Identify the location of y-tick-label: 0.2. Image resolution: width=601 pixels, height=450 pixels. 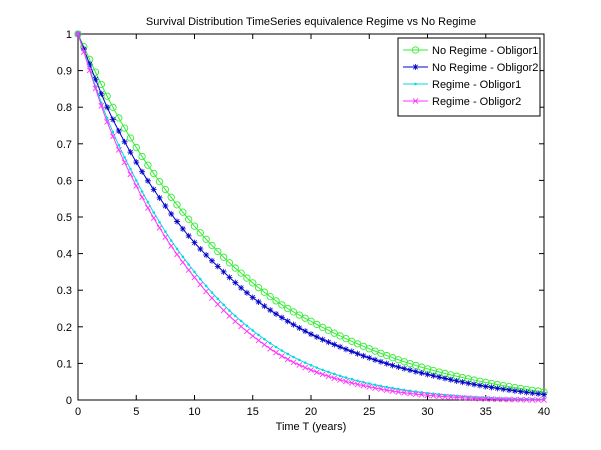
(64, 328).